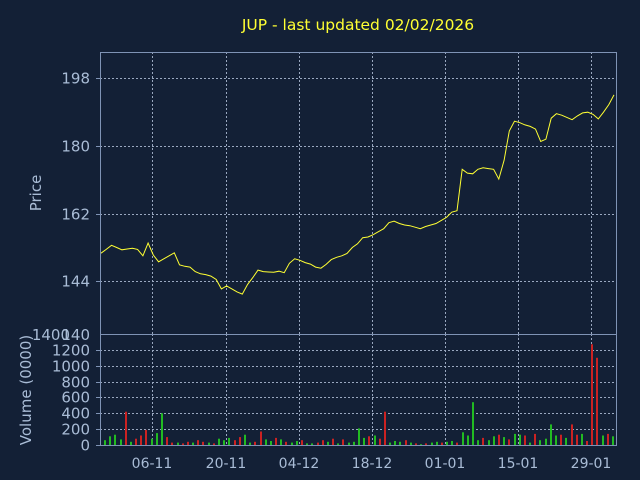 This screenshot has height=480, width=640. Describe the element at coordinates (357, 25) in the screenshot. I see `chart-title: JUP - last updated 02/02/2026` at that location.